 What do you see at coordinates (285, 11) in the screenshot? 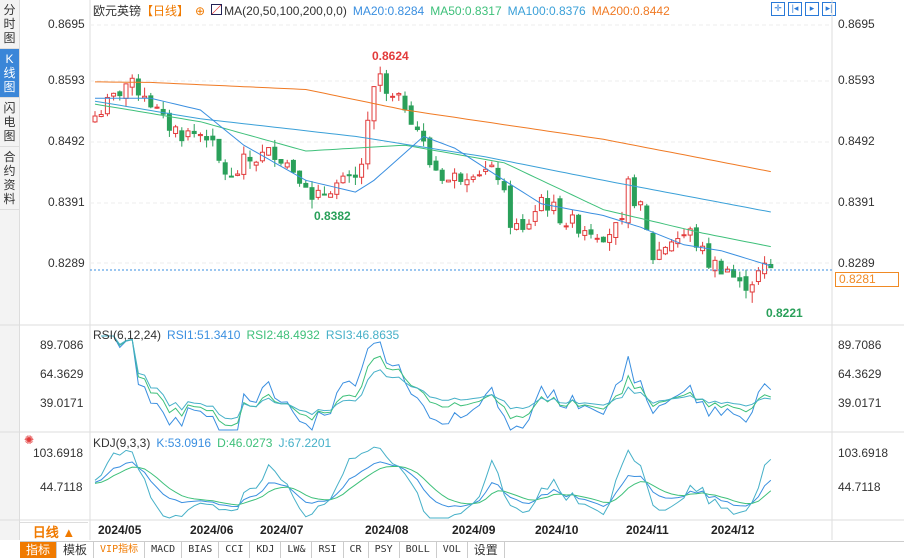
I see `ma-label: MA(20,50,100,200,0,0)` at bounding box center [285, 11].